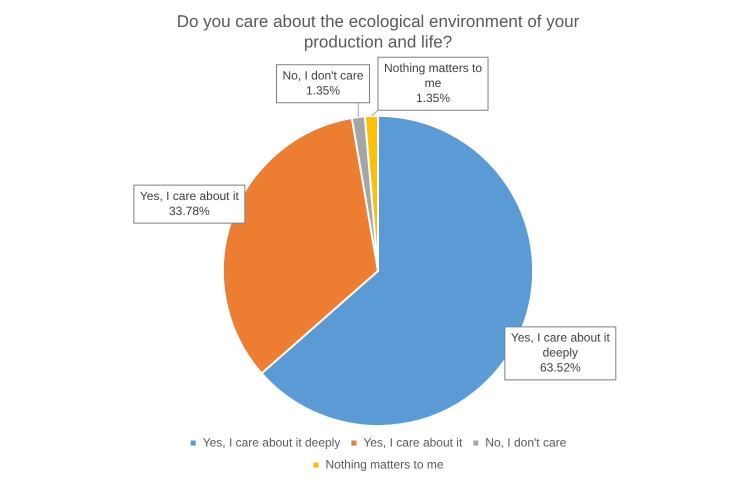 This screenshot has height=499, width=756. I want to click on data-label: 33.78%, so click(189, 211).